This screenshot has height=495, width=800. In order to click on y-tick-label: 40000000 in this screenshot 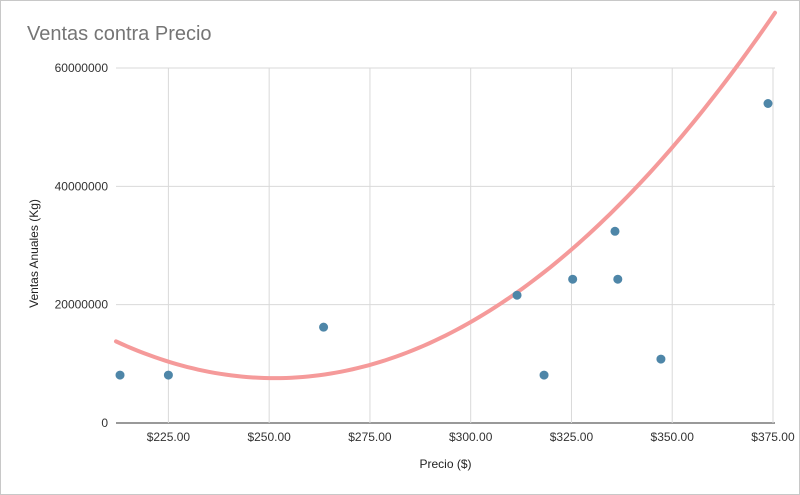, I will do `click(82, 186)`.